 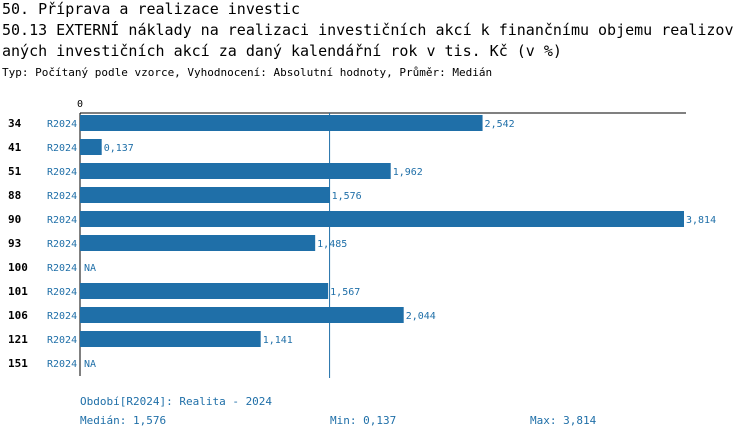 I want to click on category-label: 93, so click(x=14, y=243).